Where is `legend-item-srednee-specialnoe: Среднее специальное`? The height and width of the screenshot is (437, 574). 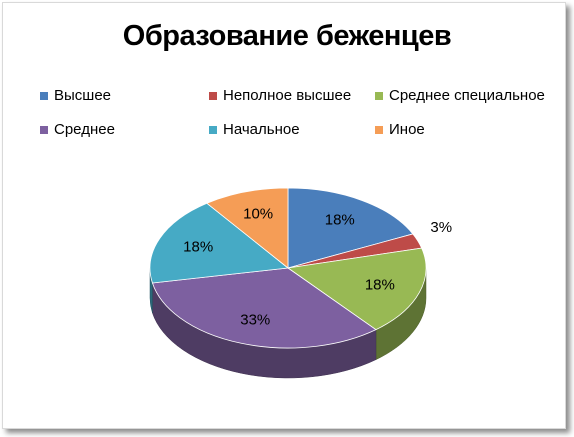 legend-item-srednee-specialnoe: Среднее специальное is located at coordinates (460, 95).